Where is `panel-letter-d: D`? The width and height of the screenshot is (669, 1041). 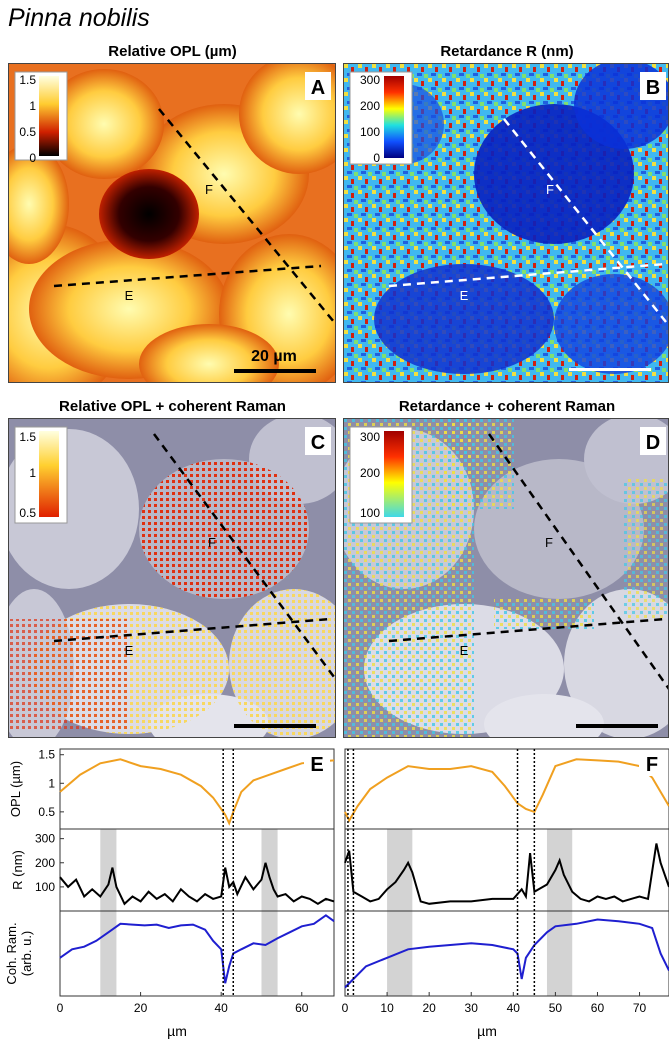 panel-letter-d: D is located at coordinates (653, 443).